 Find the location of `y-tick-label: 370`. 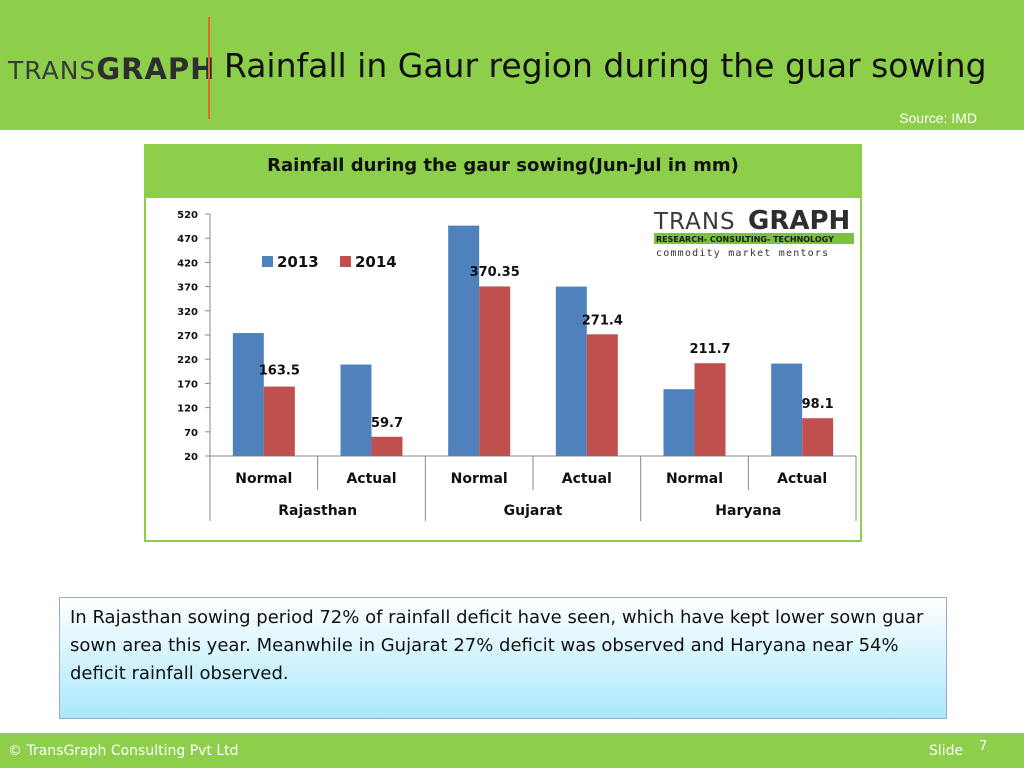

y-tick-label: 370 is located at coordinates (187, 288).